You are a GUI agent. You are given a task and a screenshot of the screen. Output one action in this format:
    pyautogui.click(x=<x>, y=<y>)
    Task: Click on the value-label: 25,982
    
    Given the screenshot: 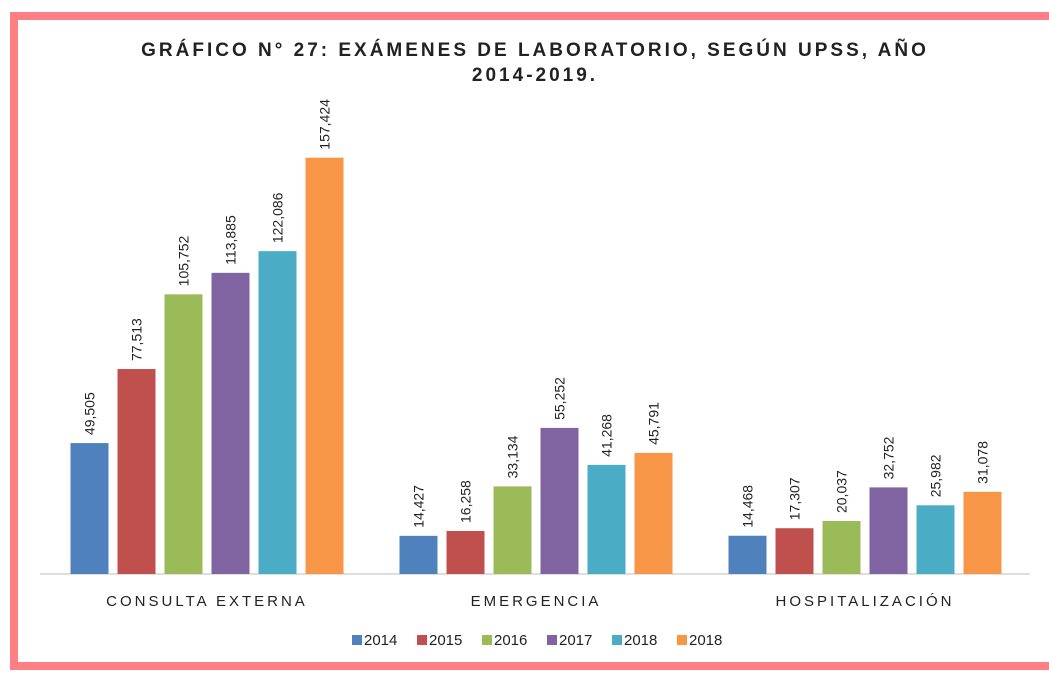 What is the action you would take?
    pyautogui.click(x=936, y=475)
    